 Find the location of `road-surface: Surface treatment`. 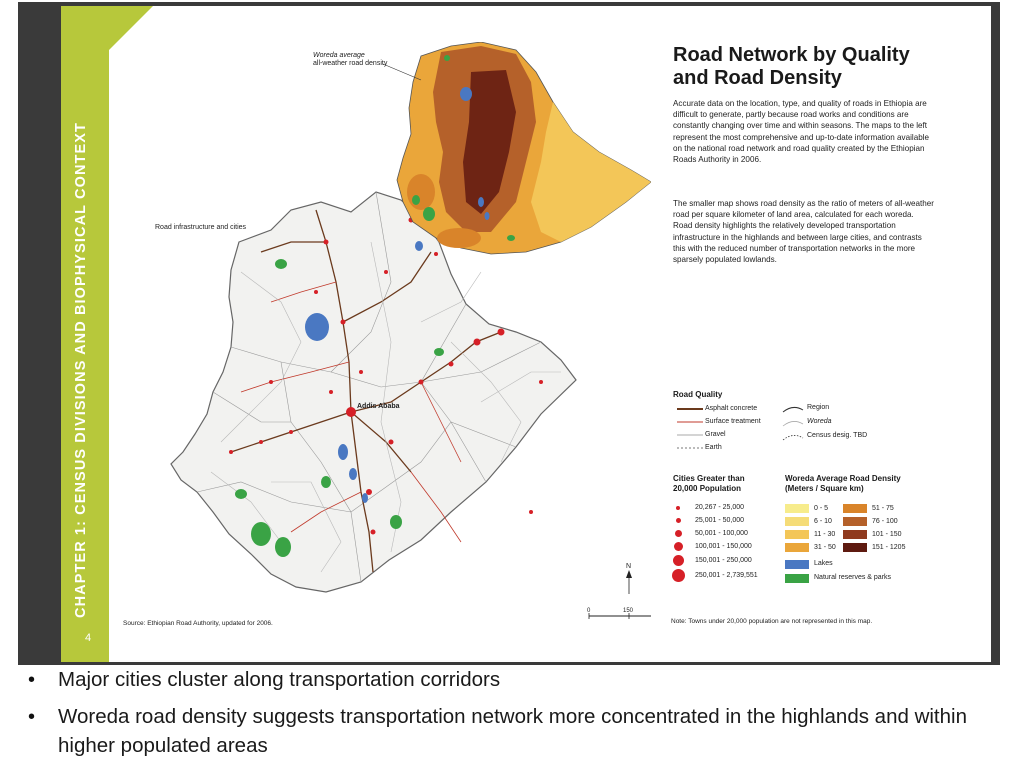

road-surface: Surface treatment is located at coordinates (733, 421).